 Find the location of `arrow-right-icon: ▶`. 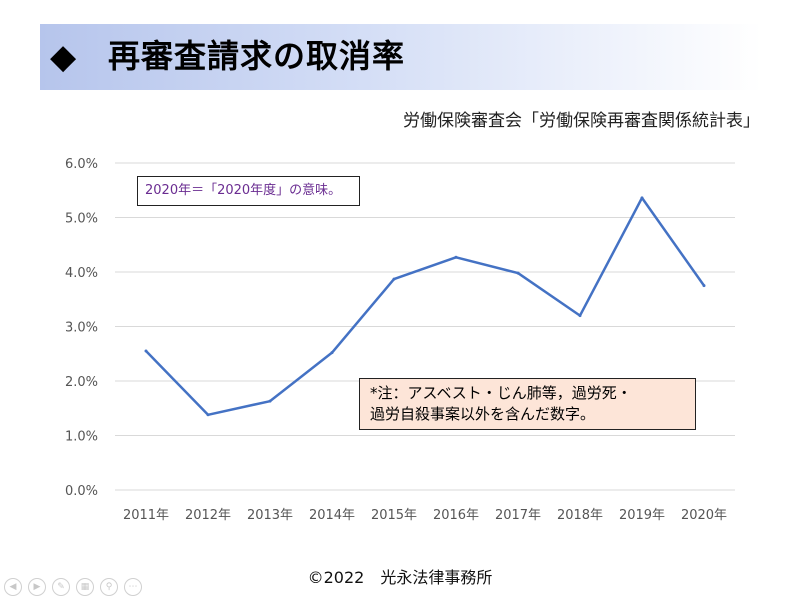

arrow-right-icon: ▶ is located at coordinates (37, 587).